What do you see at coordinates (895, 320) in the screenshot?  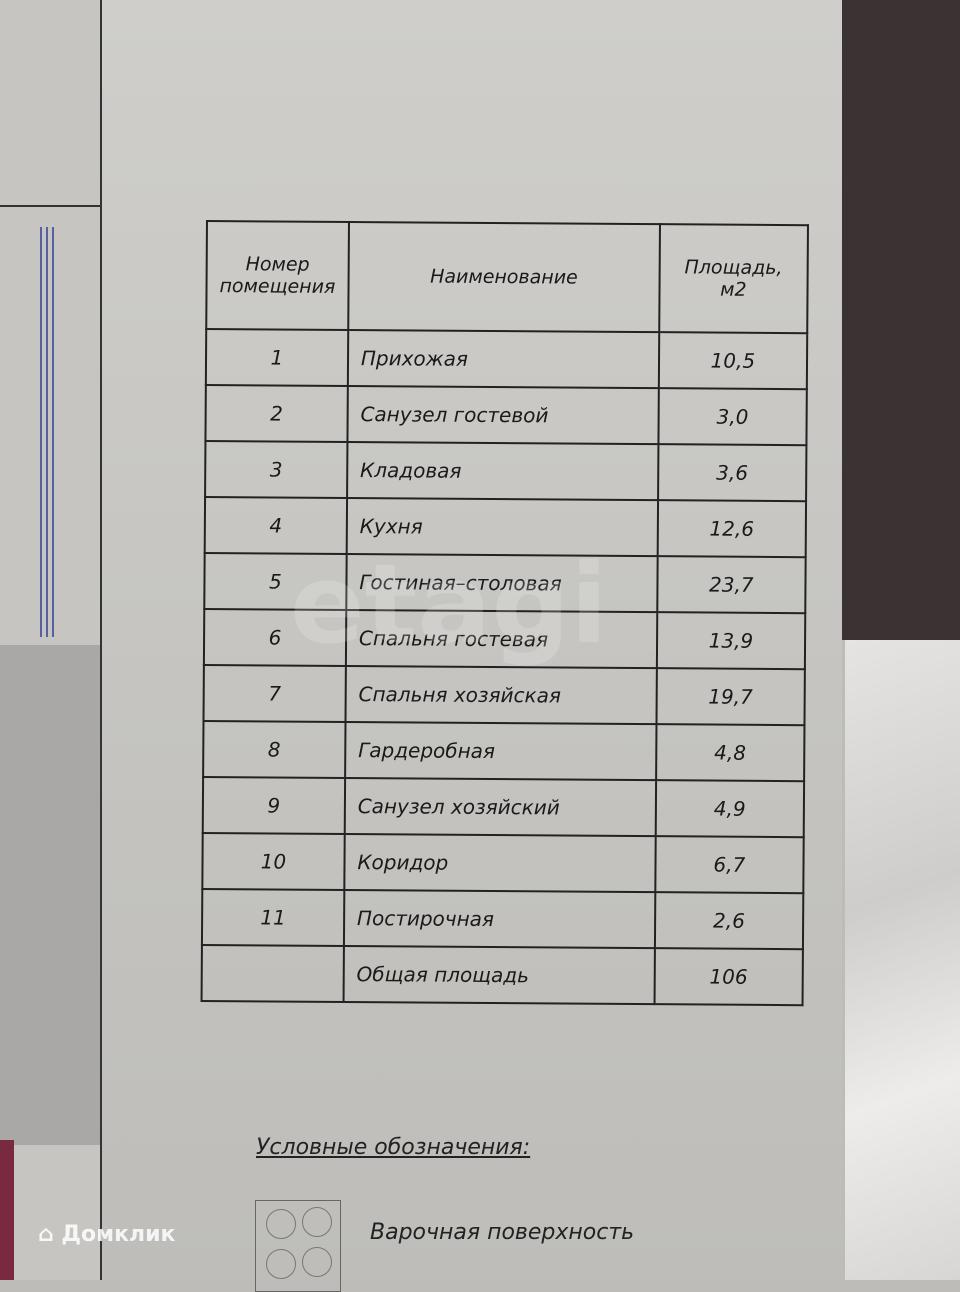 I see `background-dark` at bounding box center [895, 320].